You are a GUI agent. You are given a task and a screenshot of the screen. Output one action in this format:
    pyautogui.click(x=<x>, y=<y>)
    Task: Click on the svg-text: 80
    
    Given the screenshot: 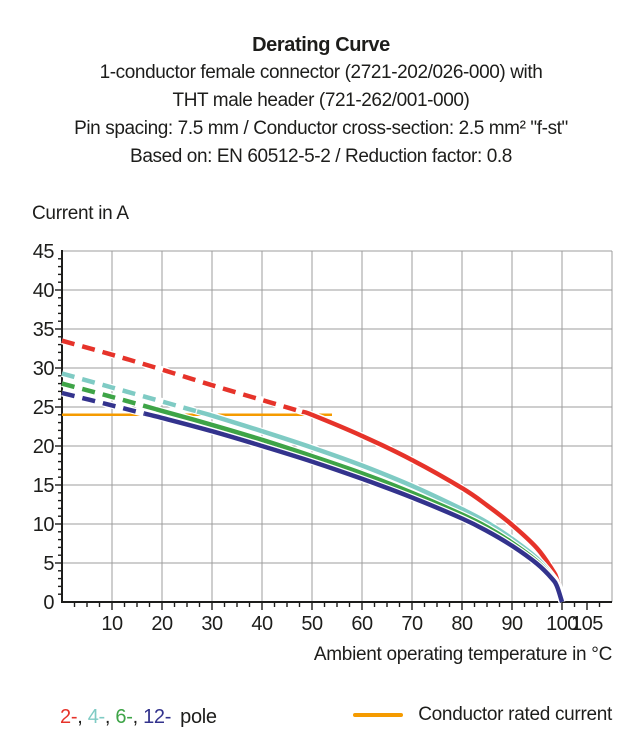 What is the action you would take?
    pyautogui.click(x=462, y=624)
    